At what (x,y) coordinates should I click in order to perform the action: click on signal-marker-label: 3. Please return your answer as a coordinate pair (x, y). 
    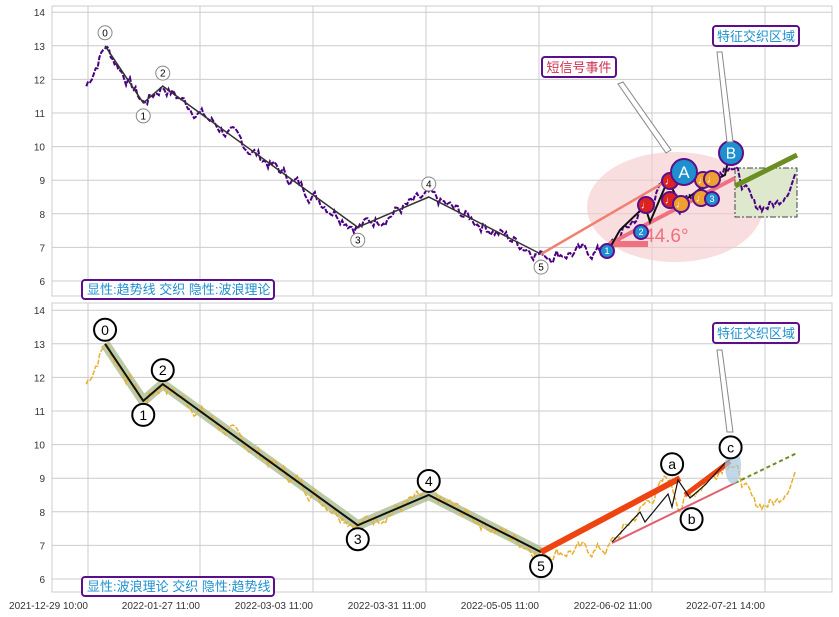
    Looking at the image, I should click on (711, 199).